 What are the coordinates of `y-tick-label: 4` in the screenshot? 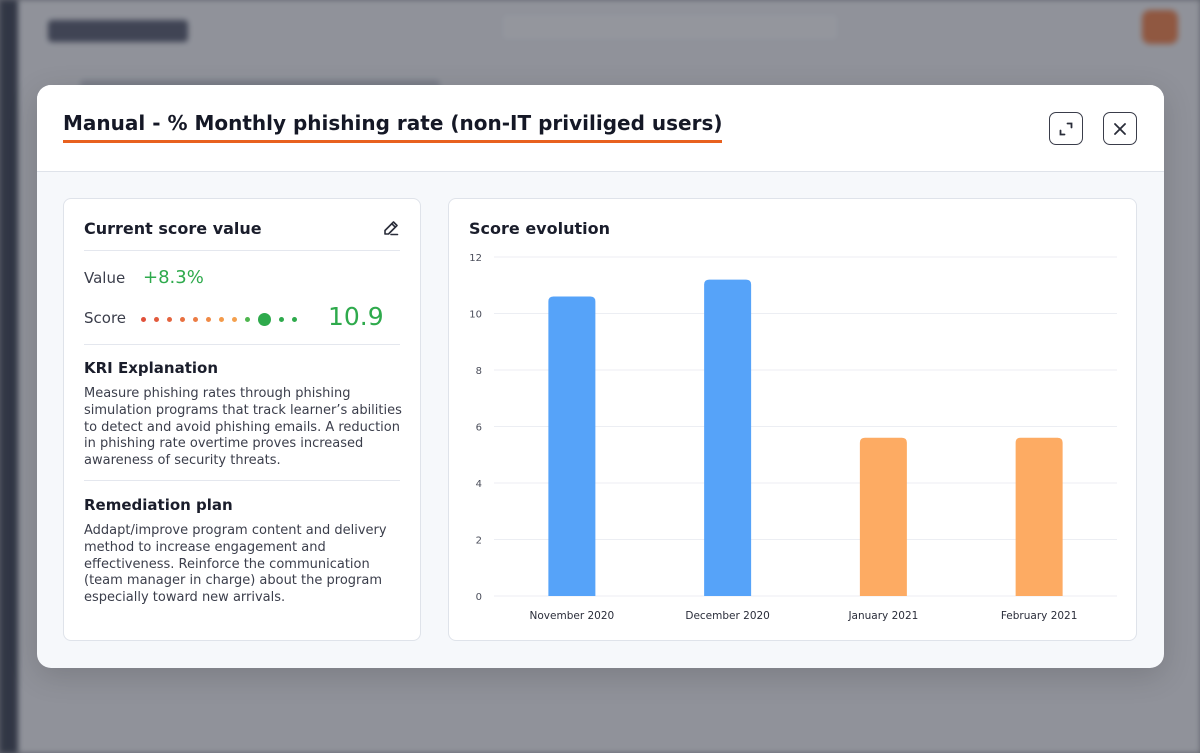 It's located at (479, 484).